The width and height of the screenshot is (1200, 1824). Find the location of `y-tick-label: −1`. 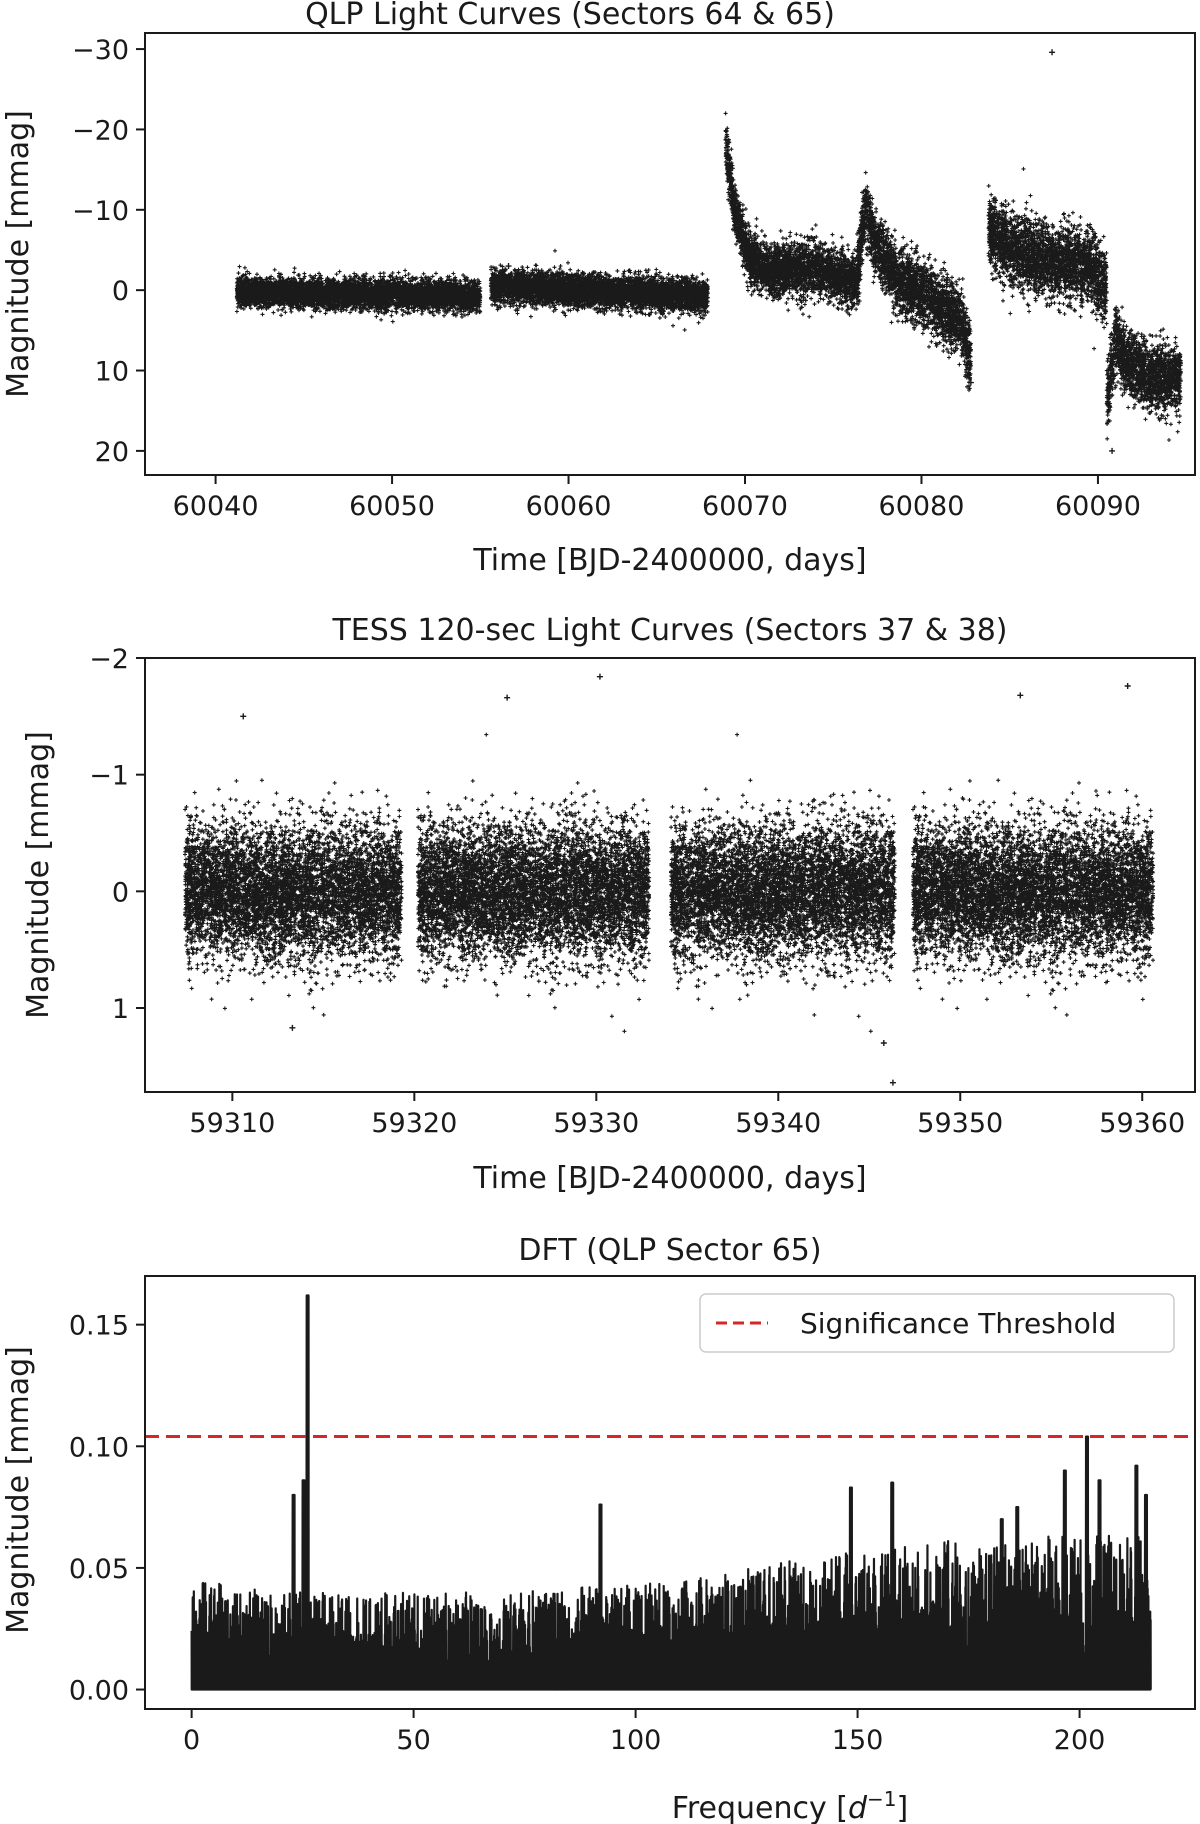

y-tick-label: −1 is located at coordinates (109, 776).